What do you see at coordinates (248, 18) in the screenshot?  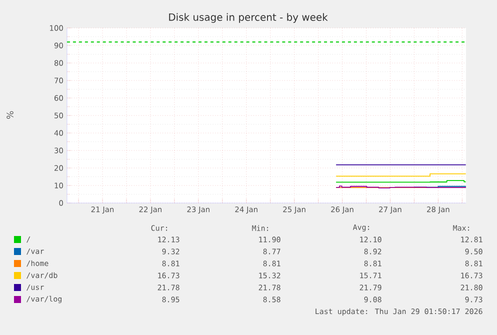 I see `chart-title: Disk usage in percent - by week` at bounding box center [248, 18].